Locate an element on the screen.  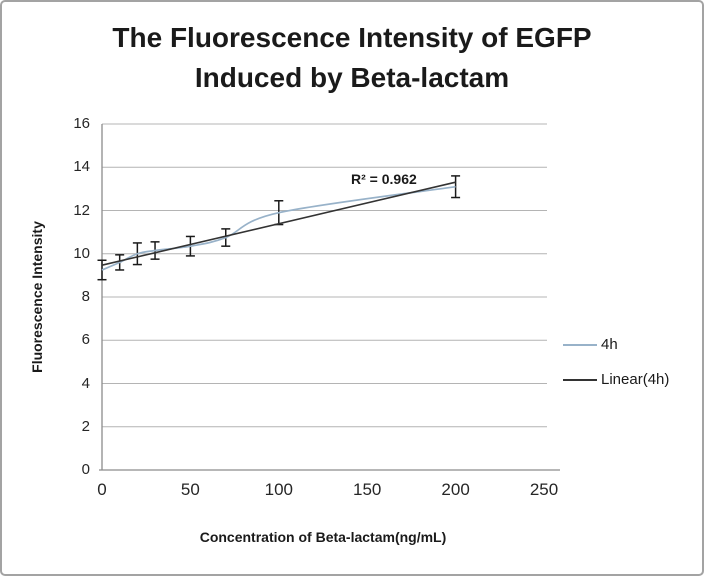
legend-line-sample-4h is located at coordinates (580, 344).